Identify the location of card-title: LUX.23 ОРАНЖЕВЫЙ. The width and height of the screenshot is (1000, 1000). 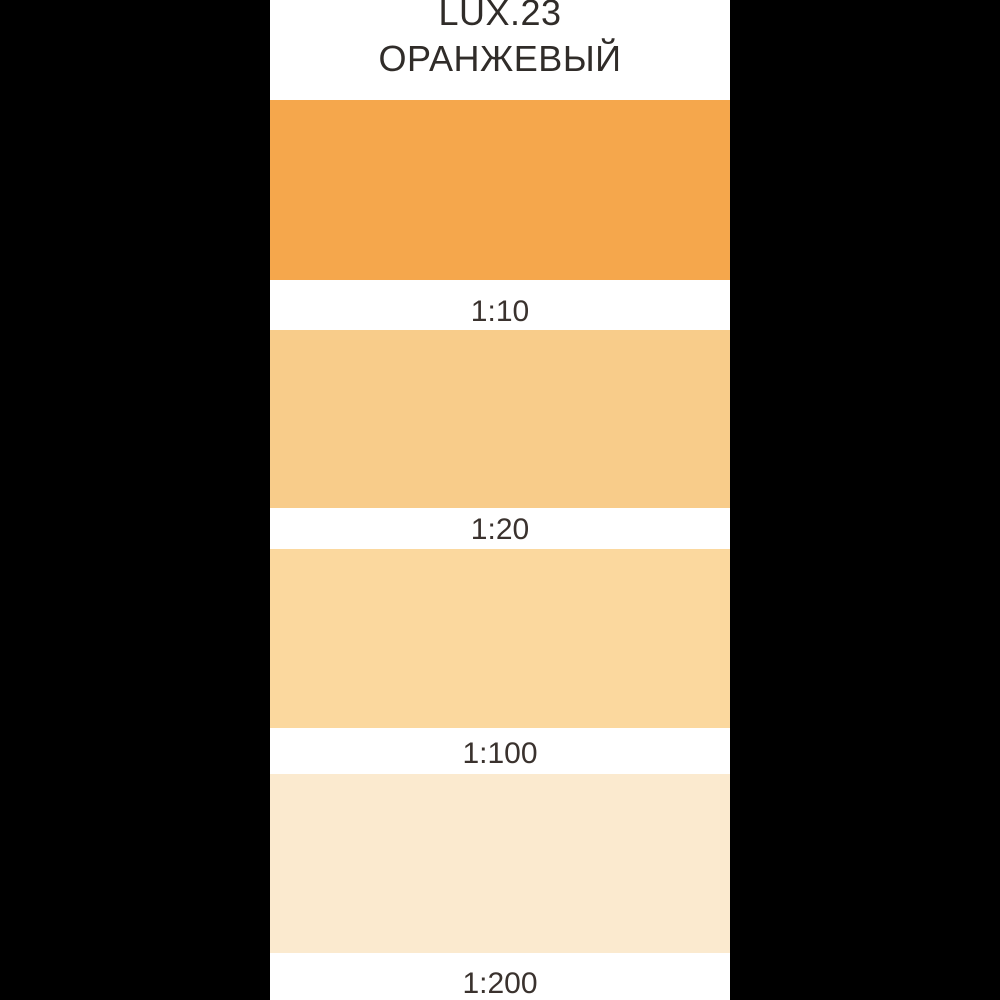
(500, 41).